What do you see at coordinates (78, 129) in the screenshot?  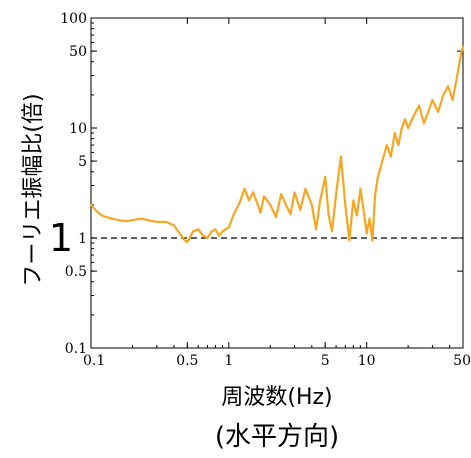 I see `y-tick-label-4: 10` at bounding box center [78, 129].